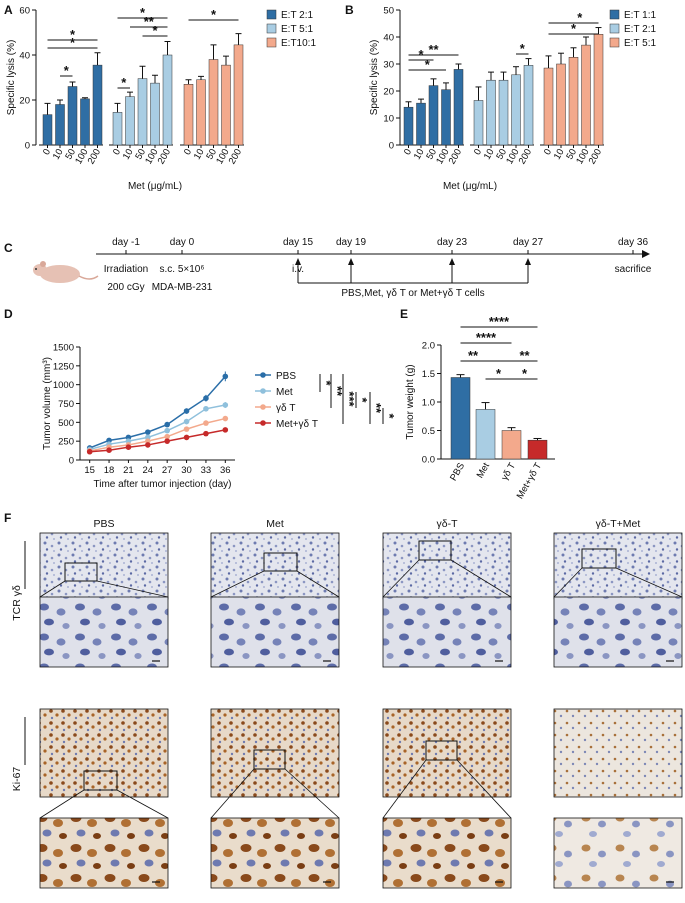  What do you see at coordinates (8, 314) in the screenshot?
I see `panel-letter-d: D` at bounding box center [8, 314].